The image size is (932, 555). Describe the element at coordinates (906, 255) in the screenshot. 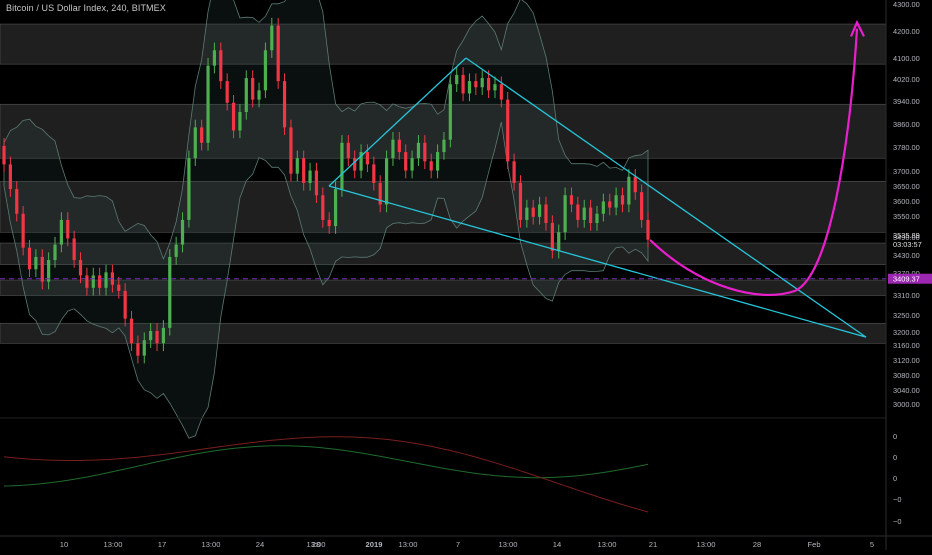

I see `price-axis-label: 3430.00` at that location.